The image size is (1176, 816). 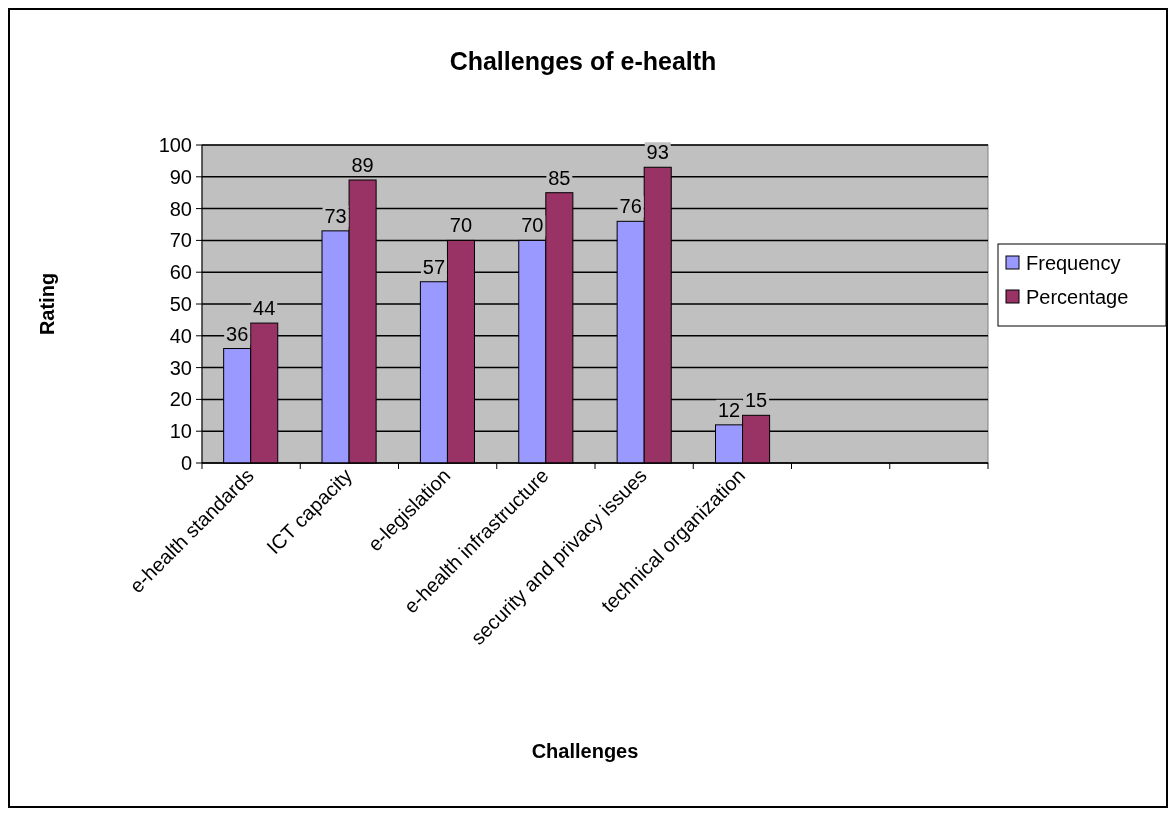 I want to click on data-label: 73, so click(x=335, y=215).